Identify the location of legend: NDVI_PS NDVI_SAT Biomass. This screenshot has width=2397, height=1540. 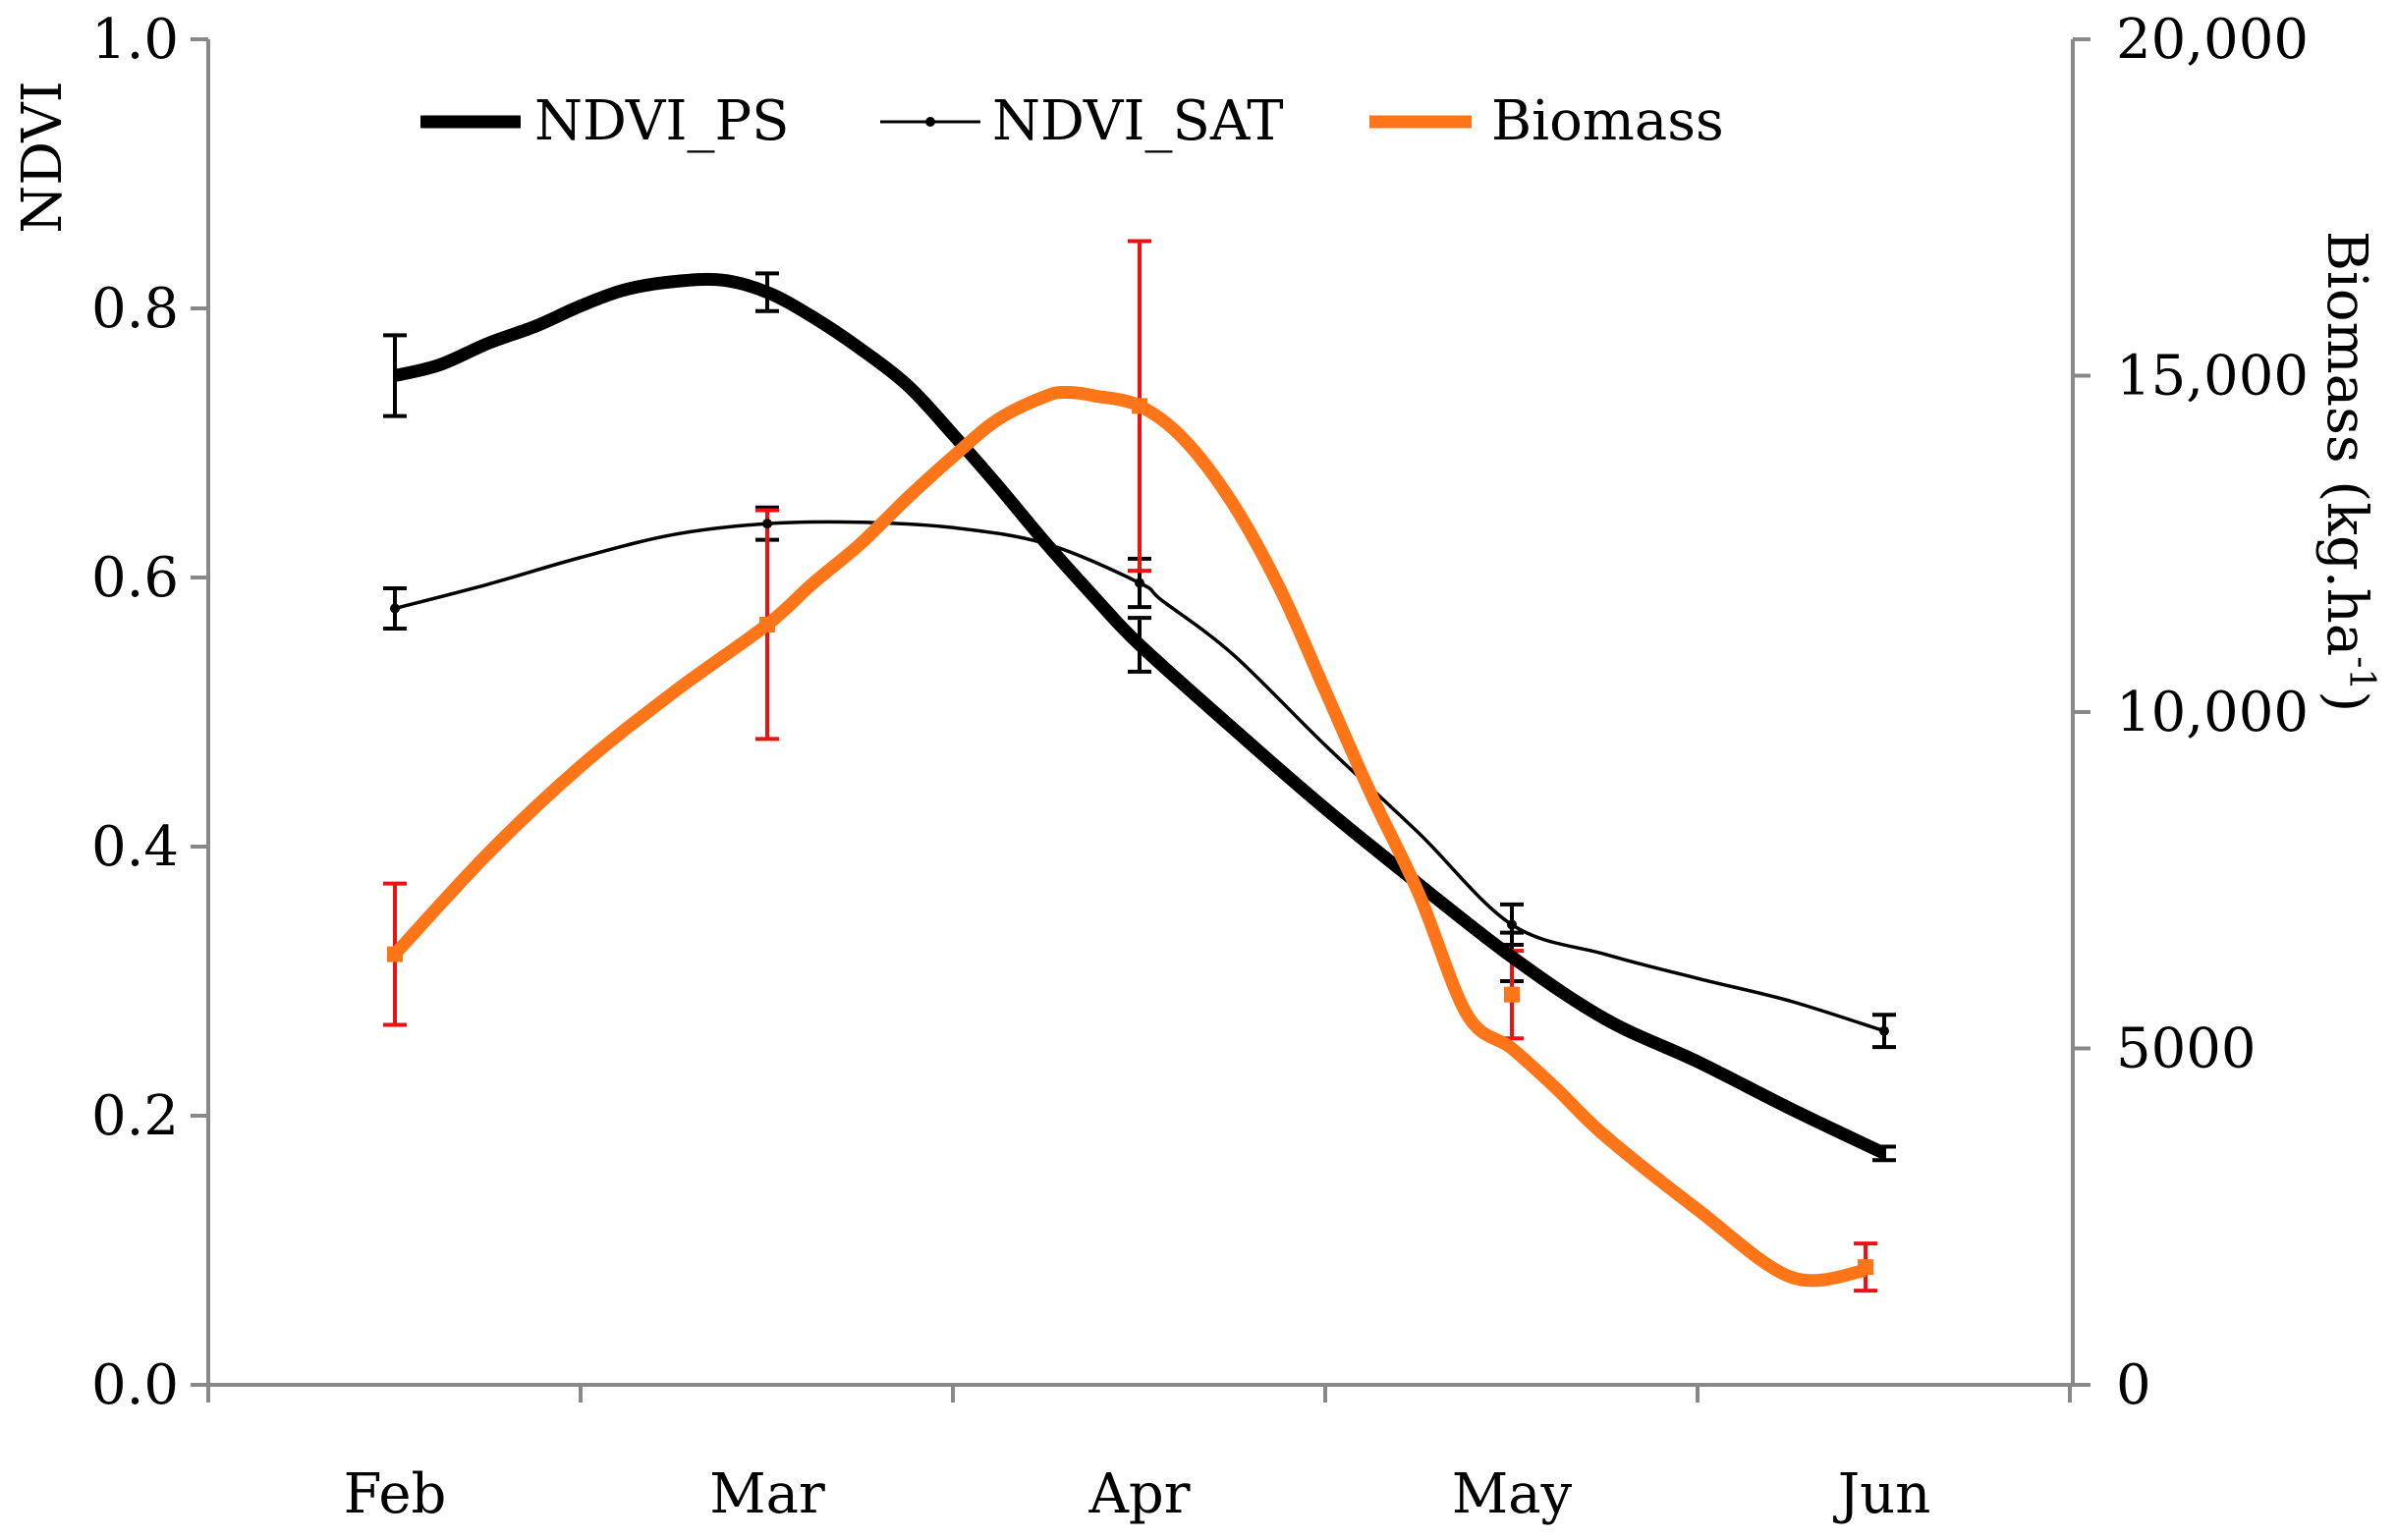
(1072, 121).